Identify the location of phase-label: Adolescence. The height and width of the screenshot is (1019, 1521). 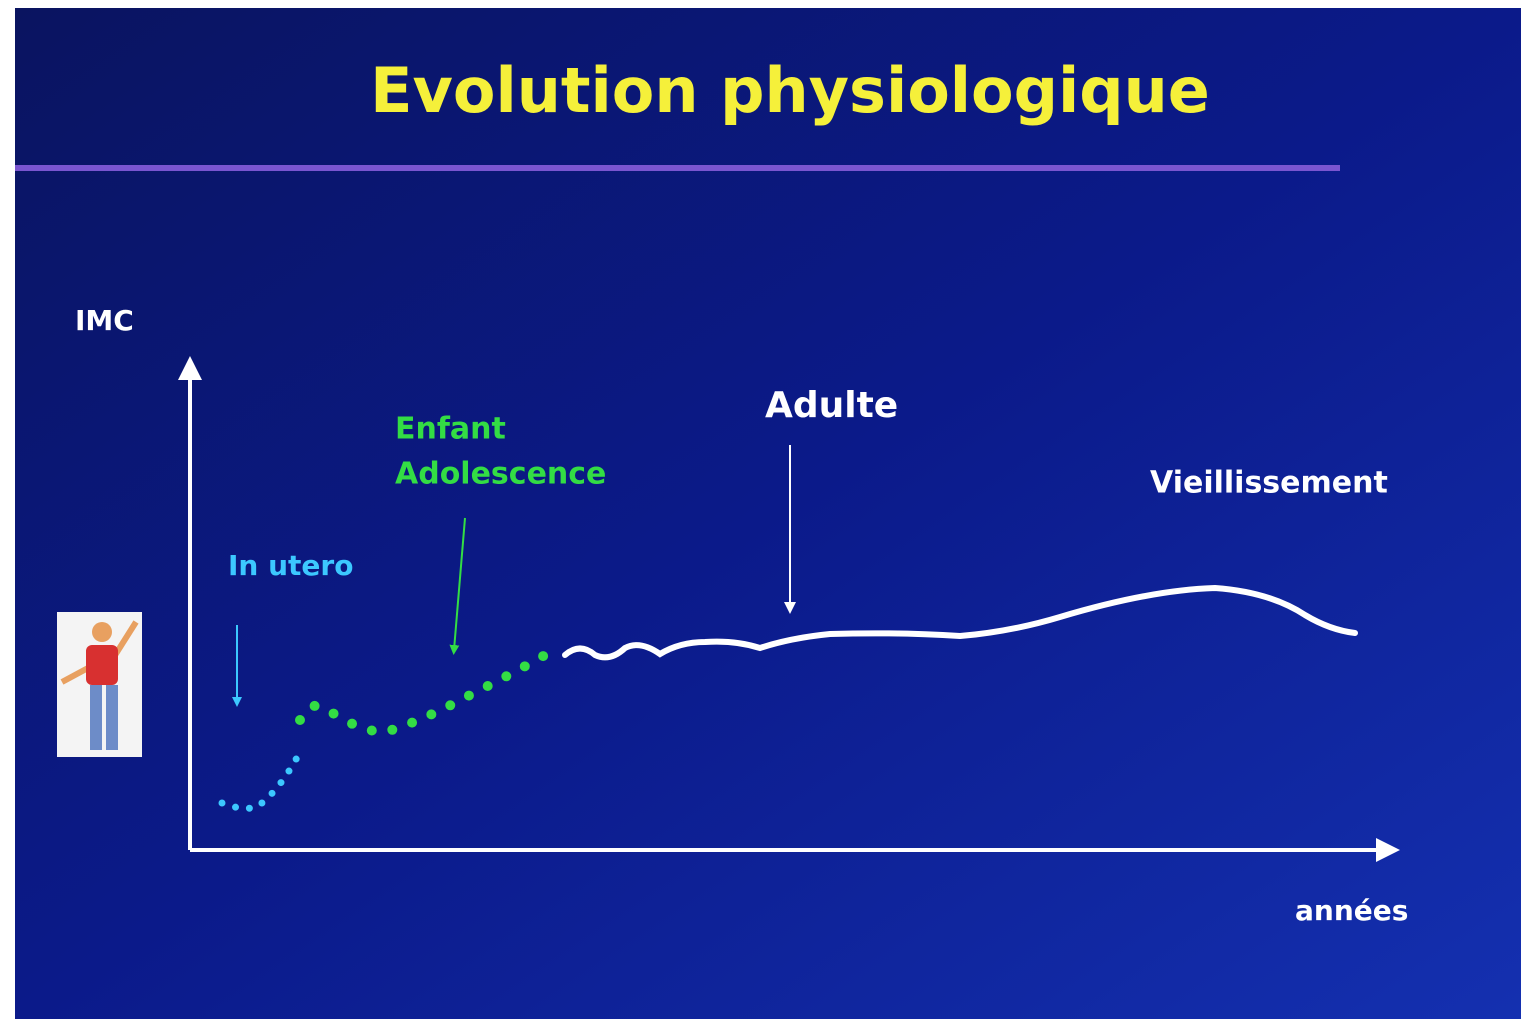
(500, 474).